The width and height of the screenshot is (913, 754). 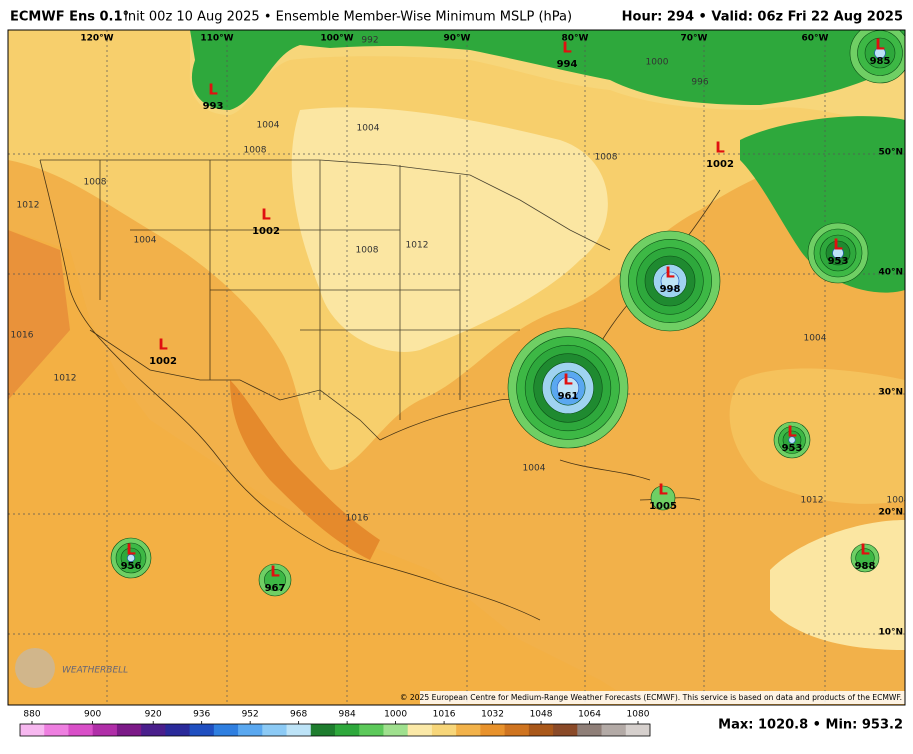 What do you see at coordinates (250, 715) in the screenshot?
I see `colorbar-tick-label: 952` at bounding box center [250, 715].